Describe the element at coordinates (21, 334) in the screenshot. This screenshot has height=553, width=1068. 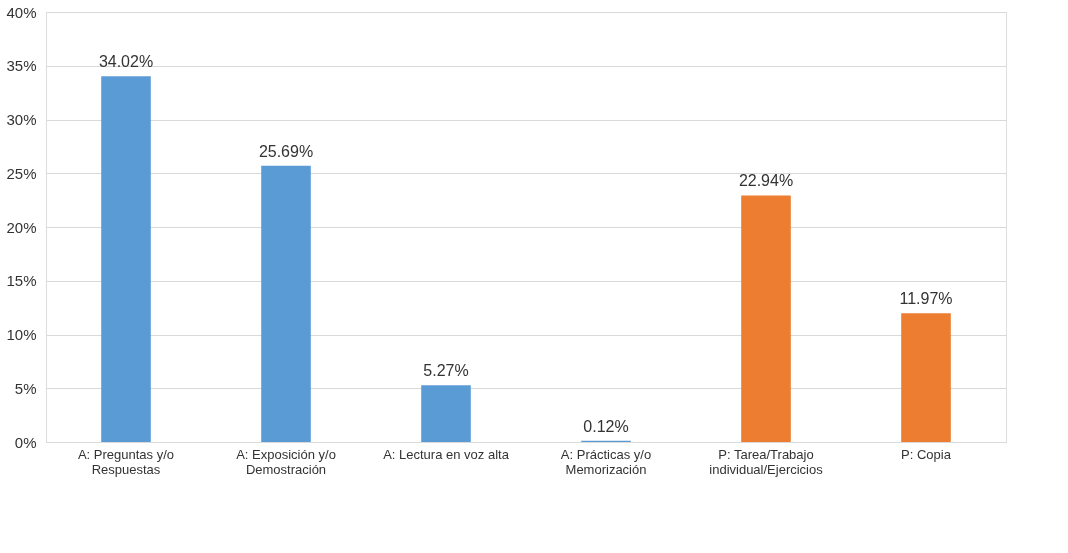
I see `y-tick-label: 10%` at that location.